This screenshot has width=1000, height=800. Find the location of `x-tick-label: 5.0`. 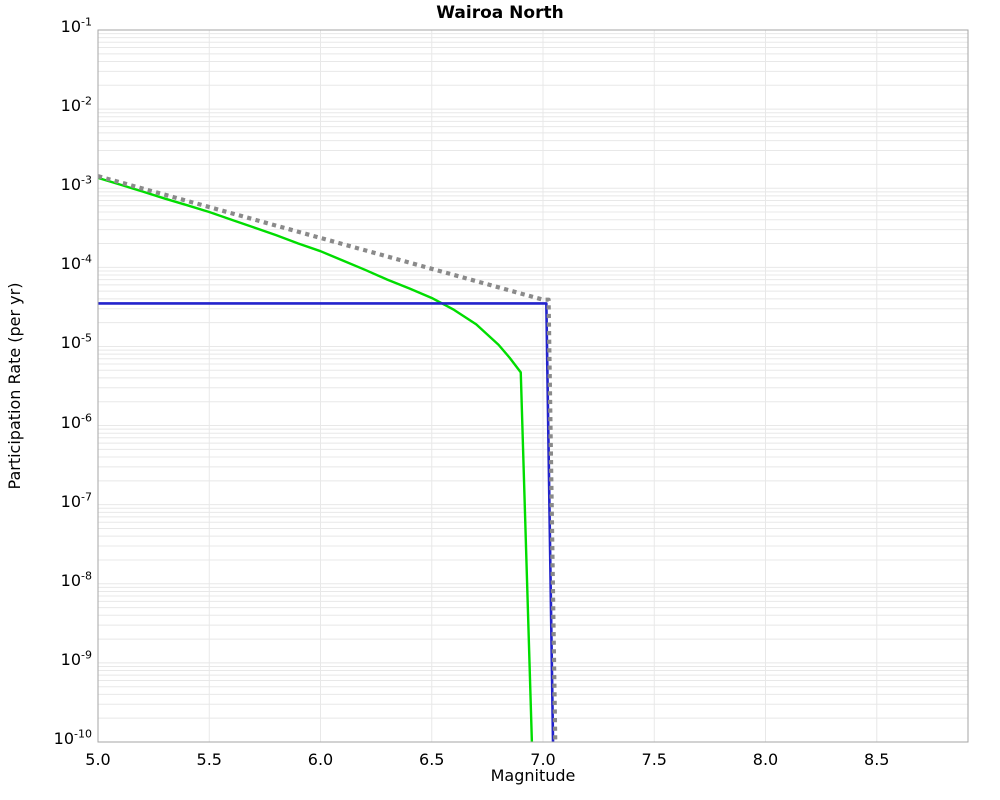

x-tick-label: 5.0 is located at coordinates (98, 759).